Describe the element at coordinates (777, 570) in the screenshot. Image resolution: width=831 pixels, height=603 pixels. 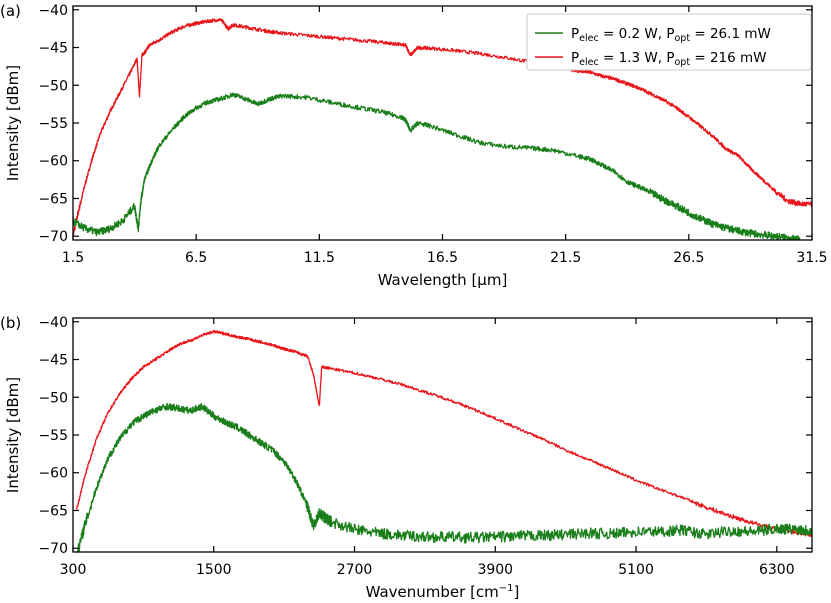
I see `x-tick-label: 6300` at that location.